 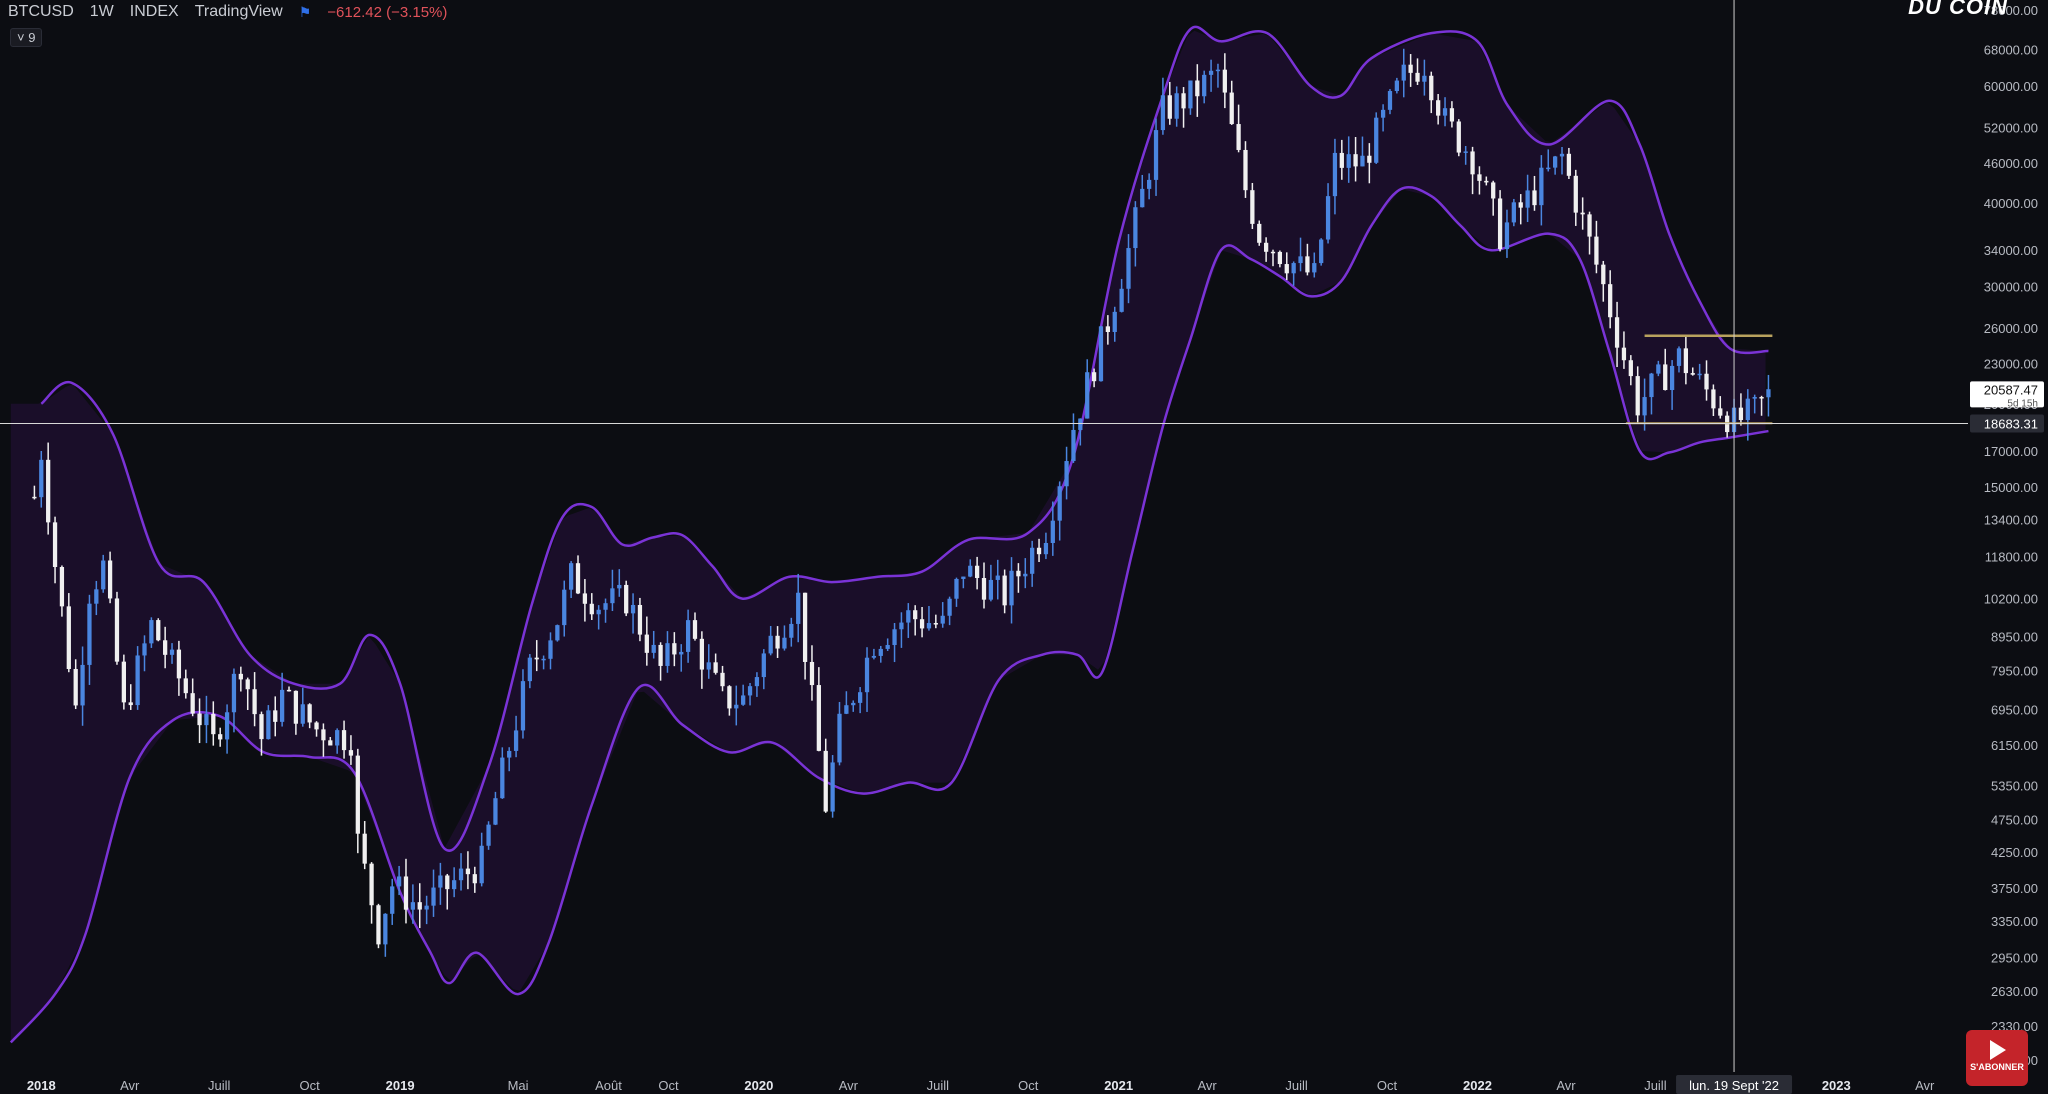 What do you see at coordinates (2011, 286) in the screenshot?
I see `y-tick-label: 30000.00` at bounding box center [2011, 286].